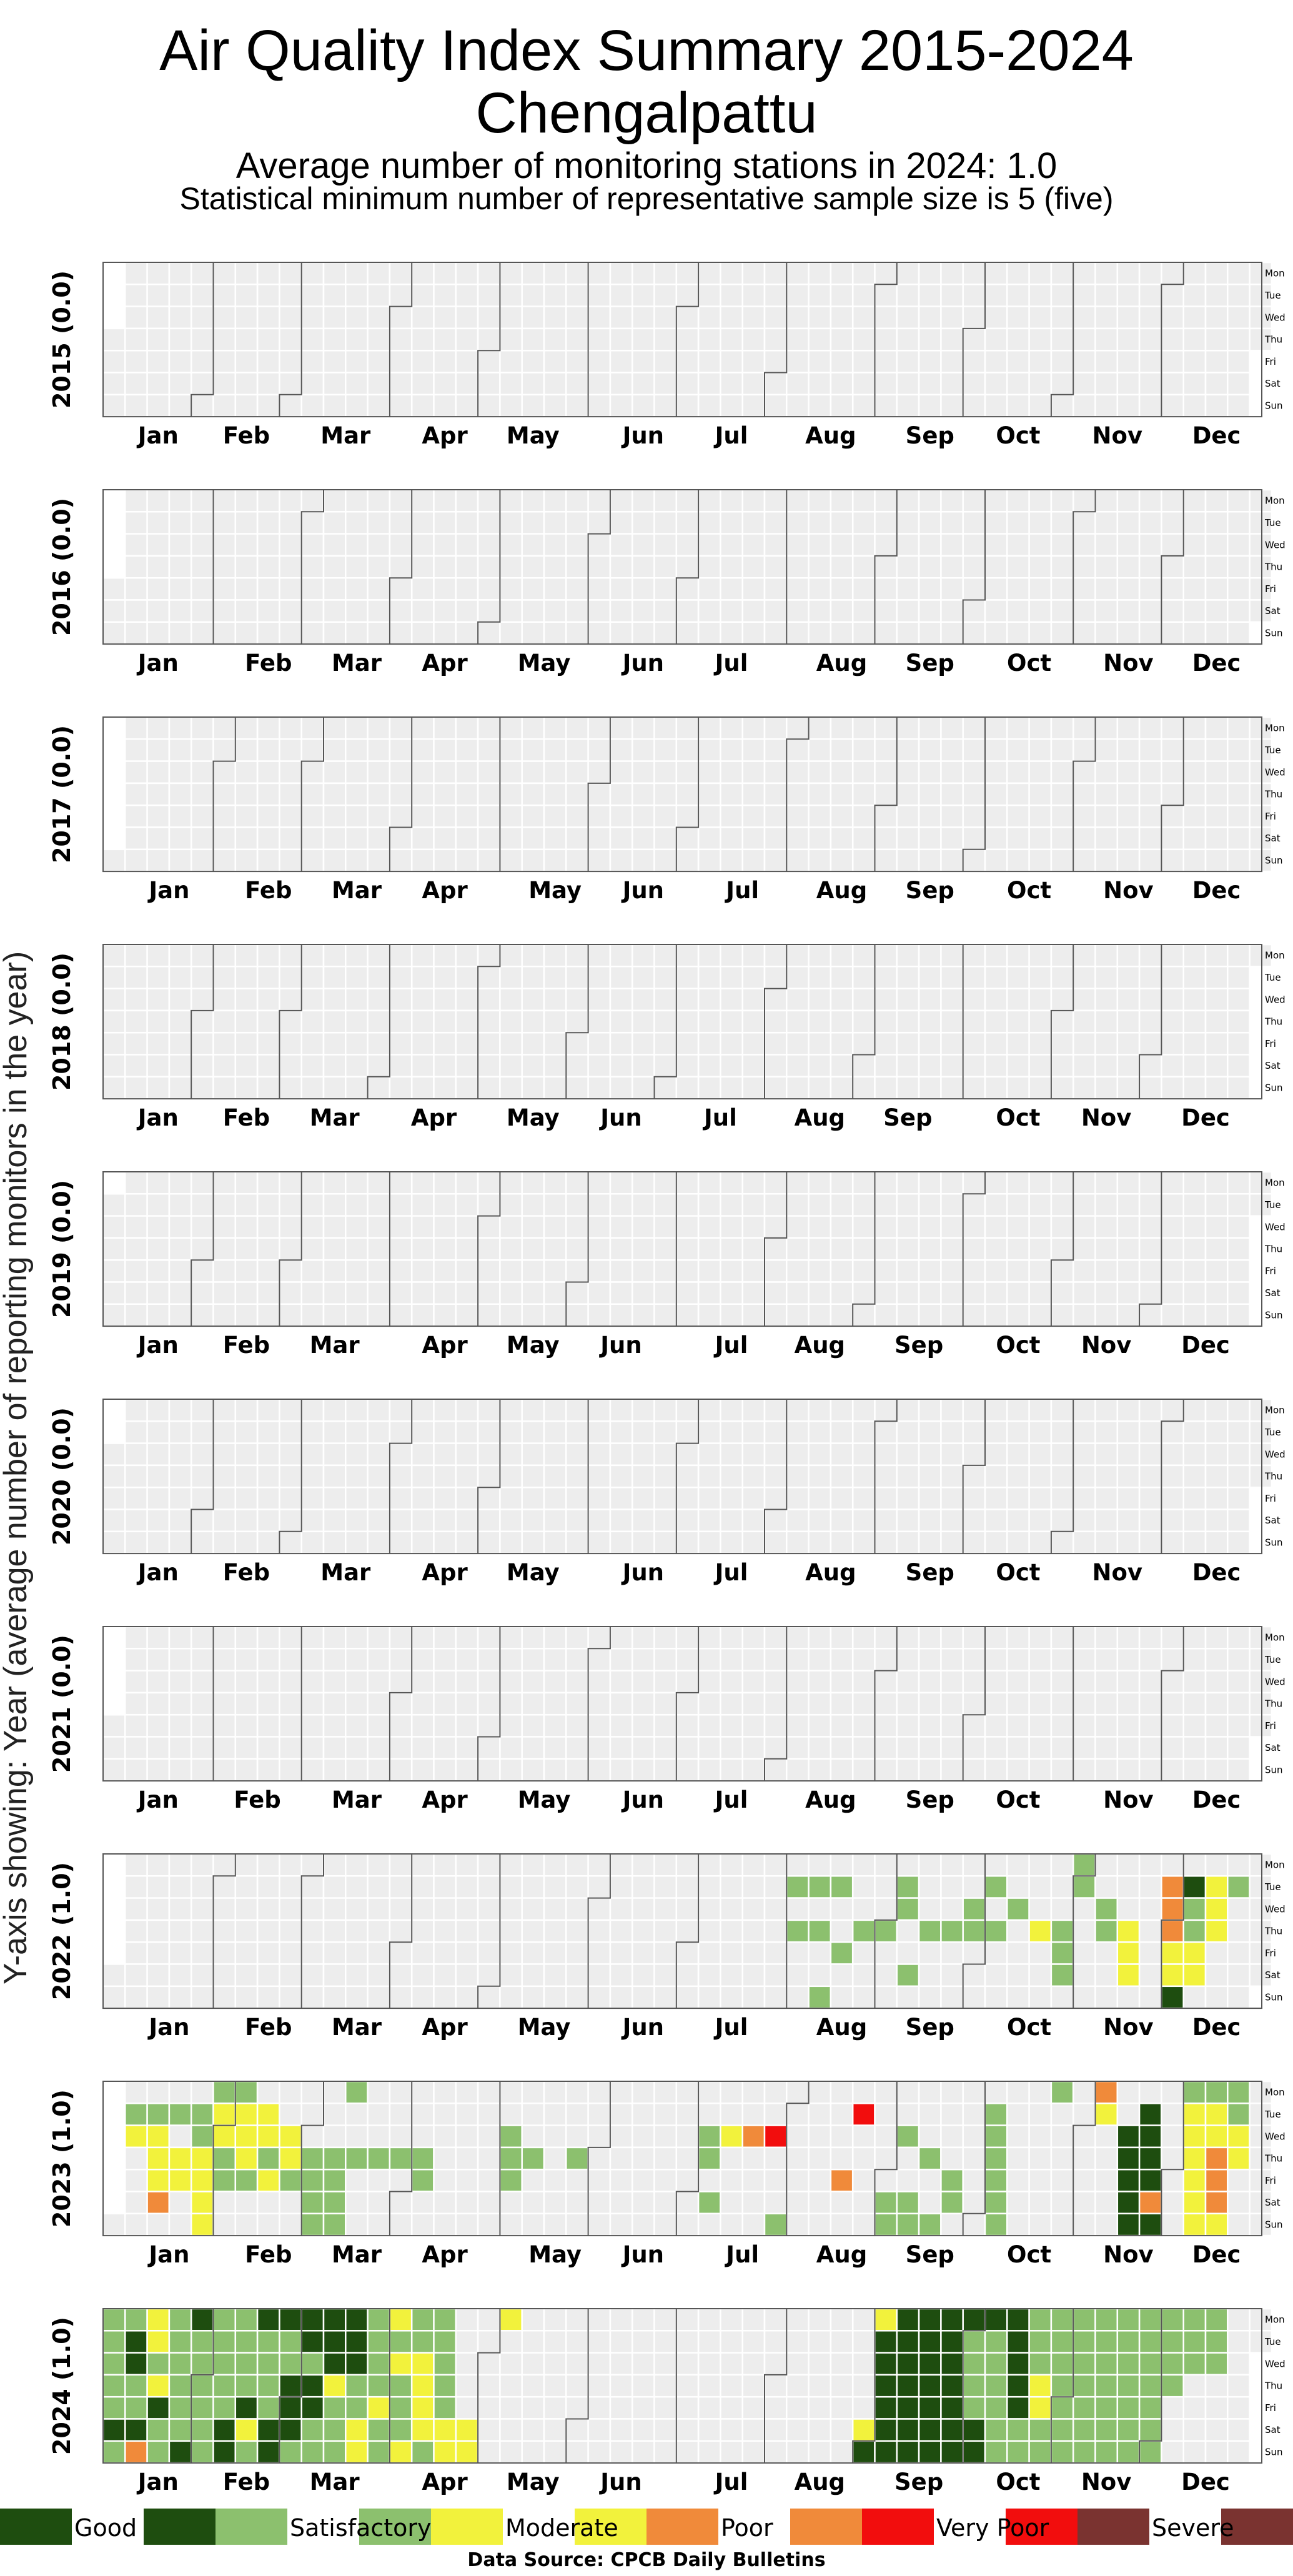 The image size is (1293, 2576). What do you see at coordinates (445, 2027) in the screenshot?
I see `month-label-Apr: Apr` at bounding box center [445, 2027].